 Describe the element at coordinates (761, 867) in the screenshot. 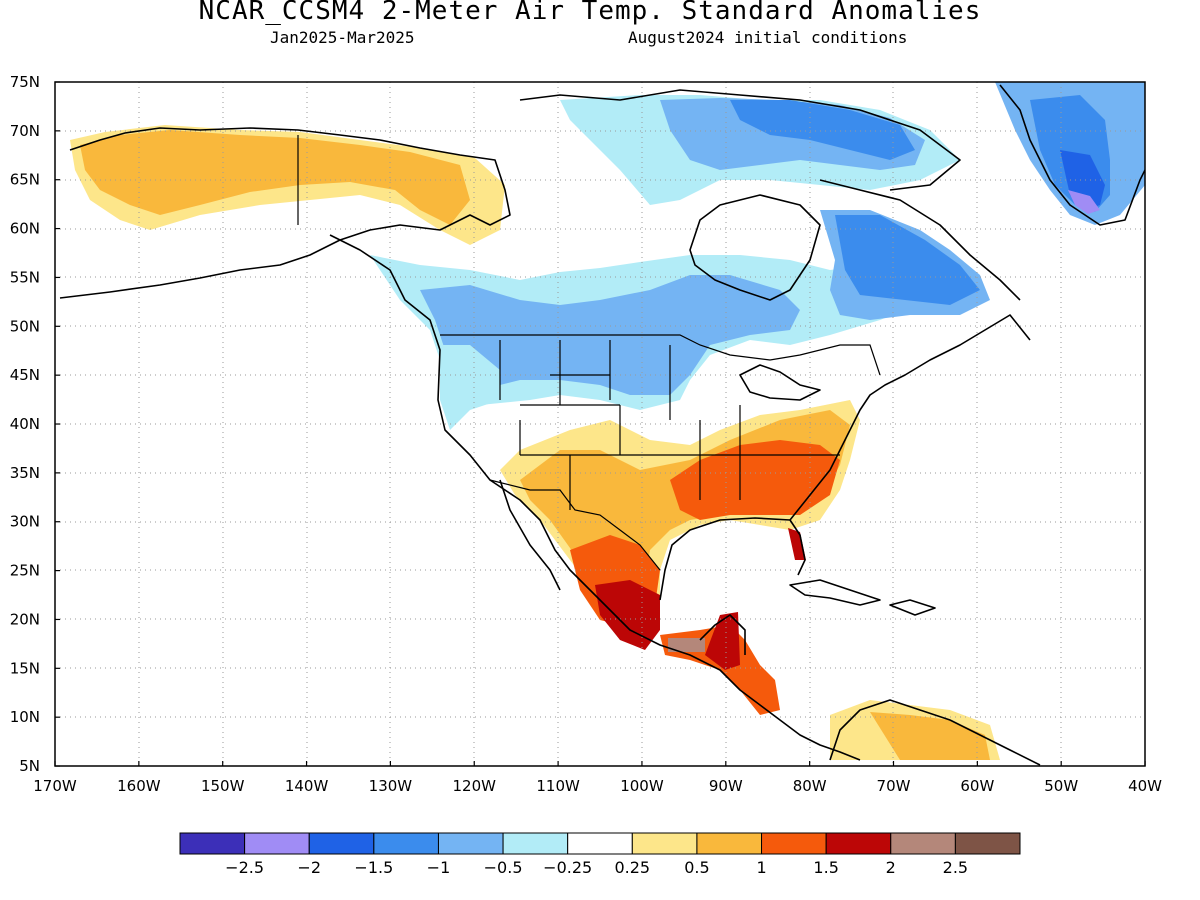

I see `colorbar-label: 1` at that location.